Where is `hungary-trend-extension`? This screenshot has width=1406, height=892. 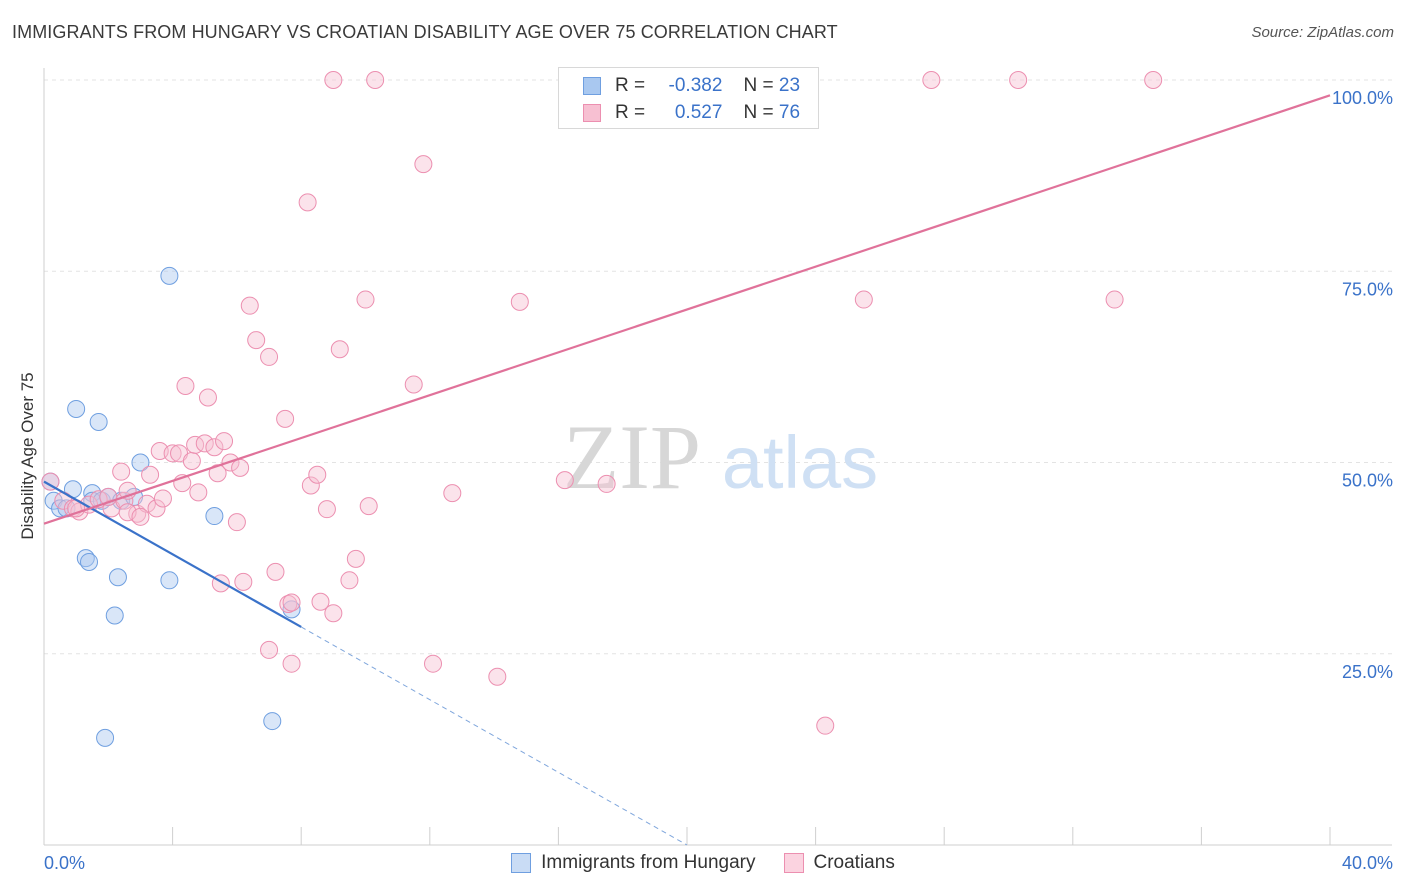 hungary-trend-extension is located at coordinates (494, 736).